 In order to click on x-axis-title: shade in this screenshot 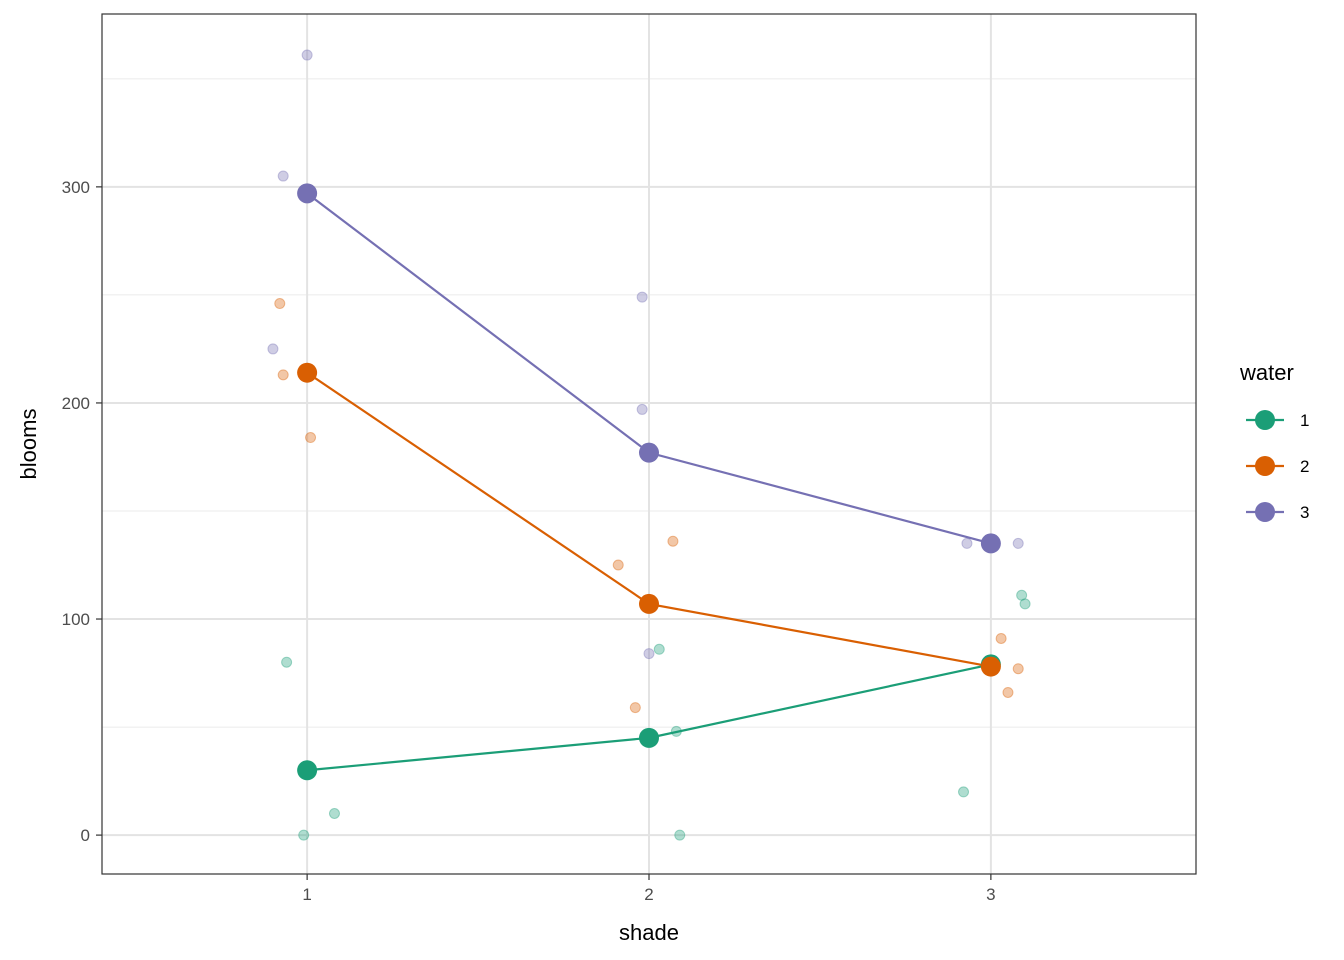, I will do `click(649, 932)`.